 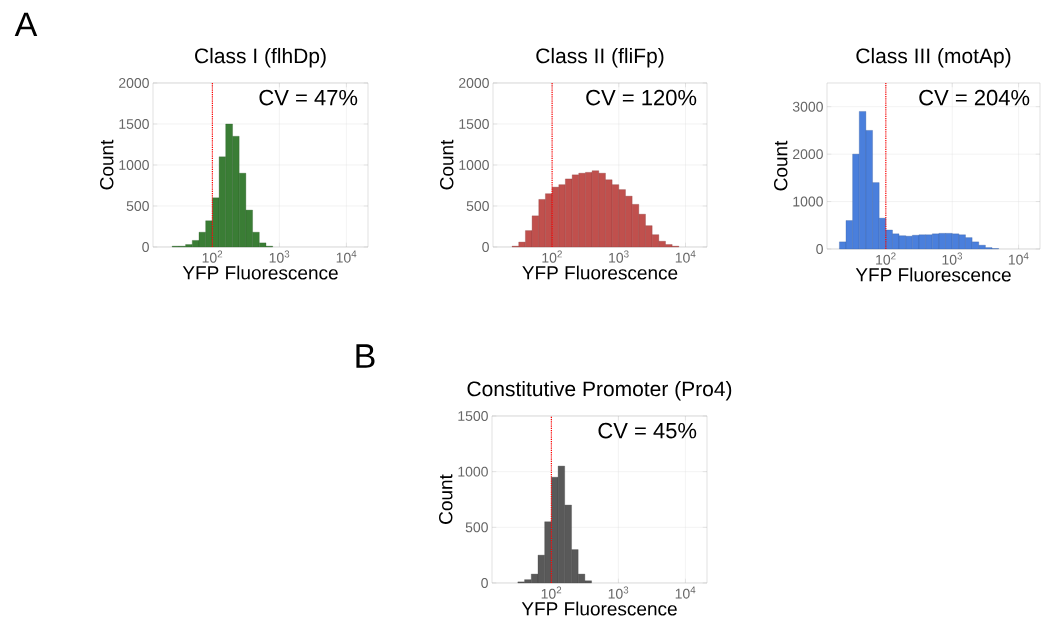 What do you see at coordinates (26, 24) in the screenshot?
I see `text: A` at bounding box center [26, 24].